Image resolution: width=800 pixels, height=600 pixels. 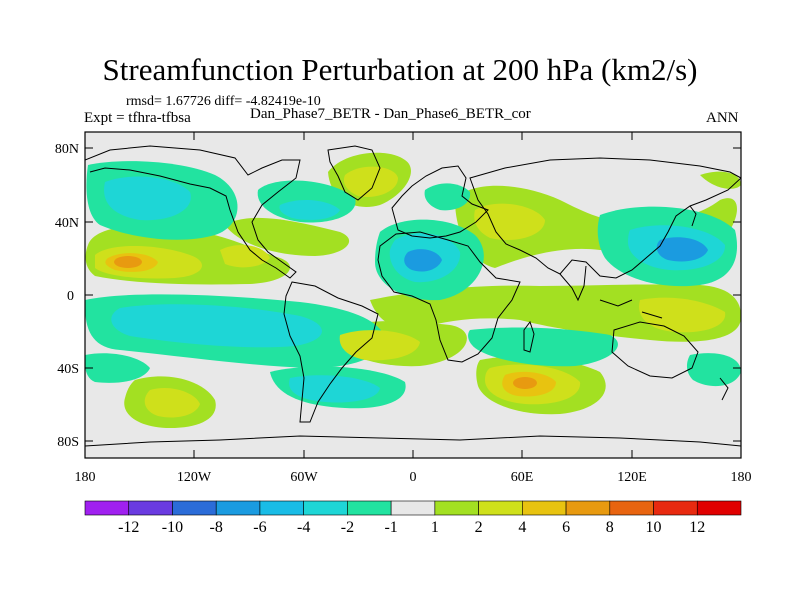 I want to click on colorbar-label: 8, so click(x=610, y=527).